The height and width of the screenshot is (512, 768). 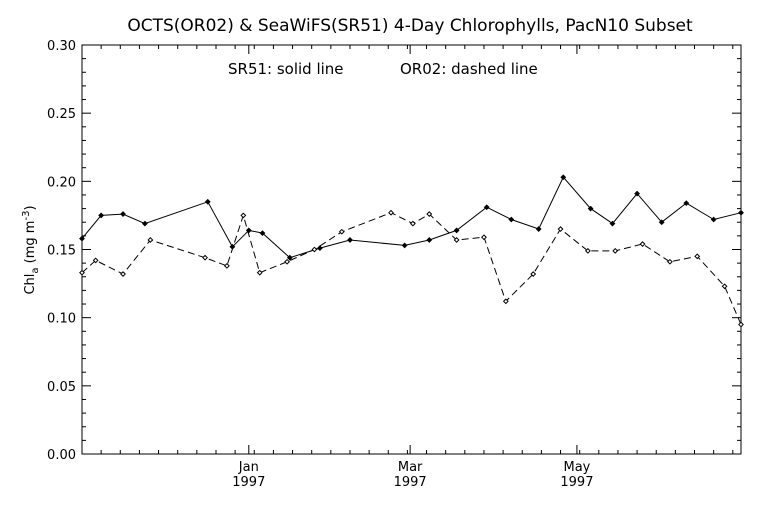 I want to click on y-tick-label: 0.25, so click(x=61, y=114).